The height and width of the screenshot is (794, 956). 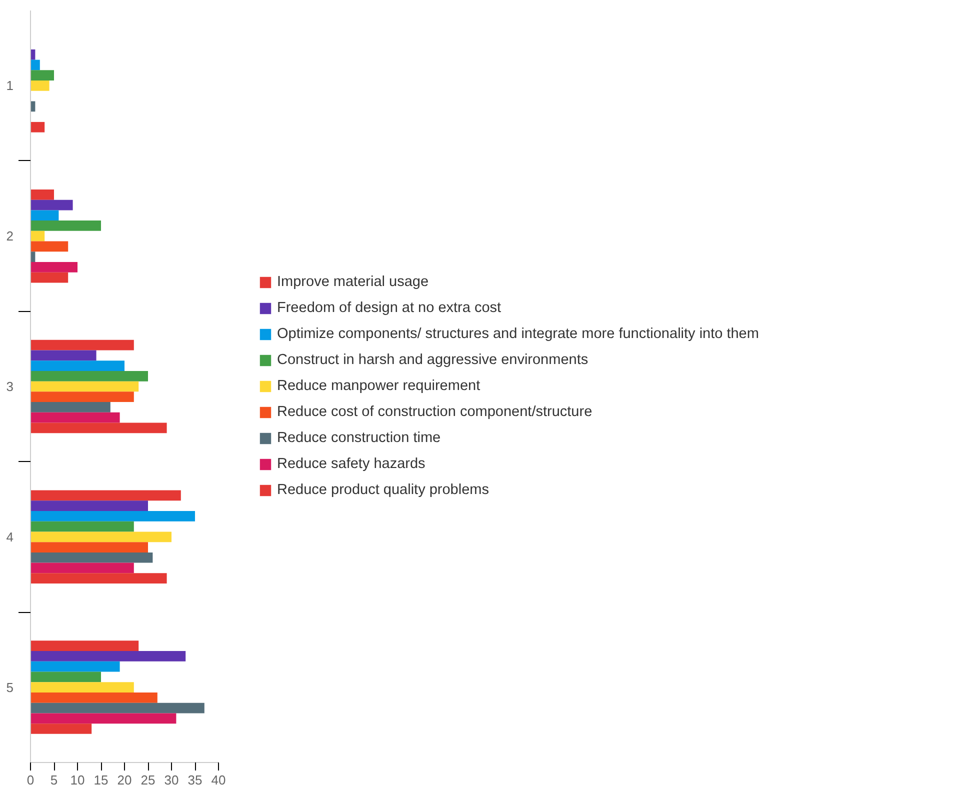 What do you see at coordinates (124, 780) in the screenshot?
I see `x-tick-label: 20` at bounding box center [124, 780].